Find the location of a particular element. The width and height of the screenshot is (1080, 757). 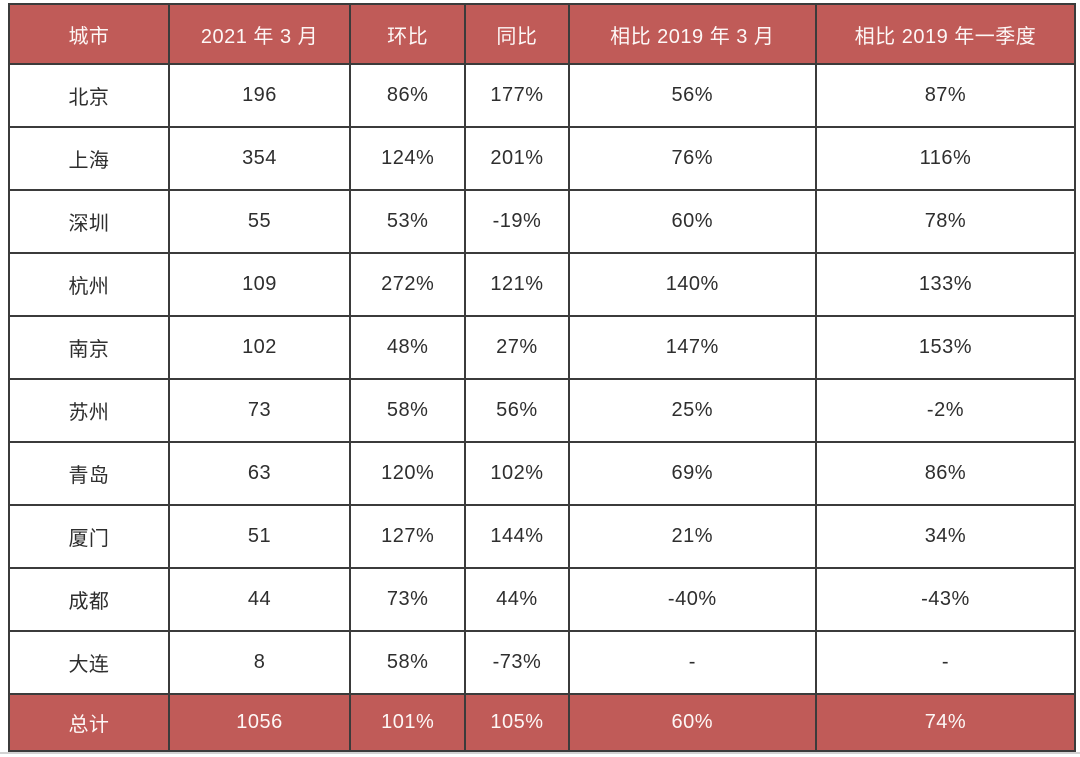

table-row: 深圳 55 53% -19% 60% 78% is located at coordinates (542, 221).